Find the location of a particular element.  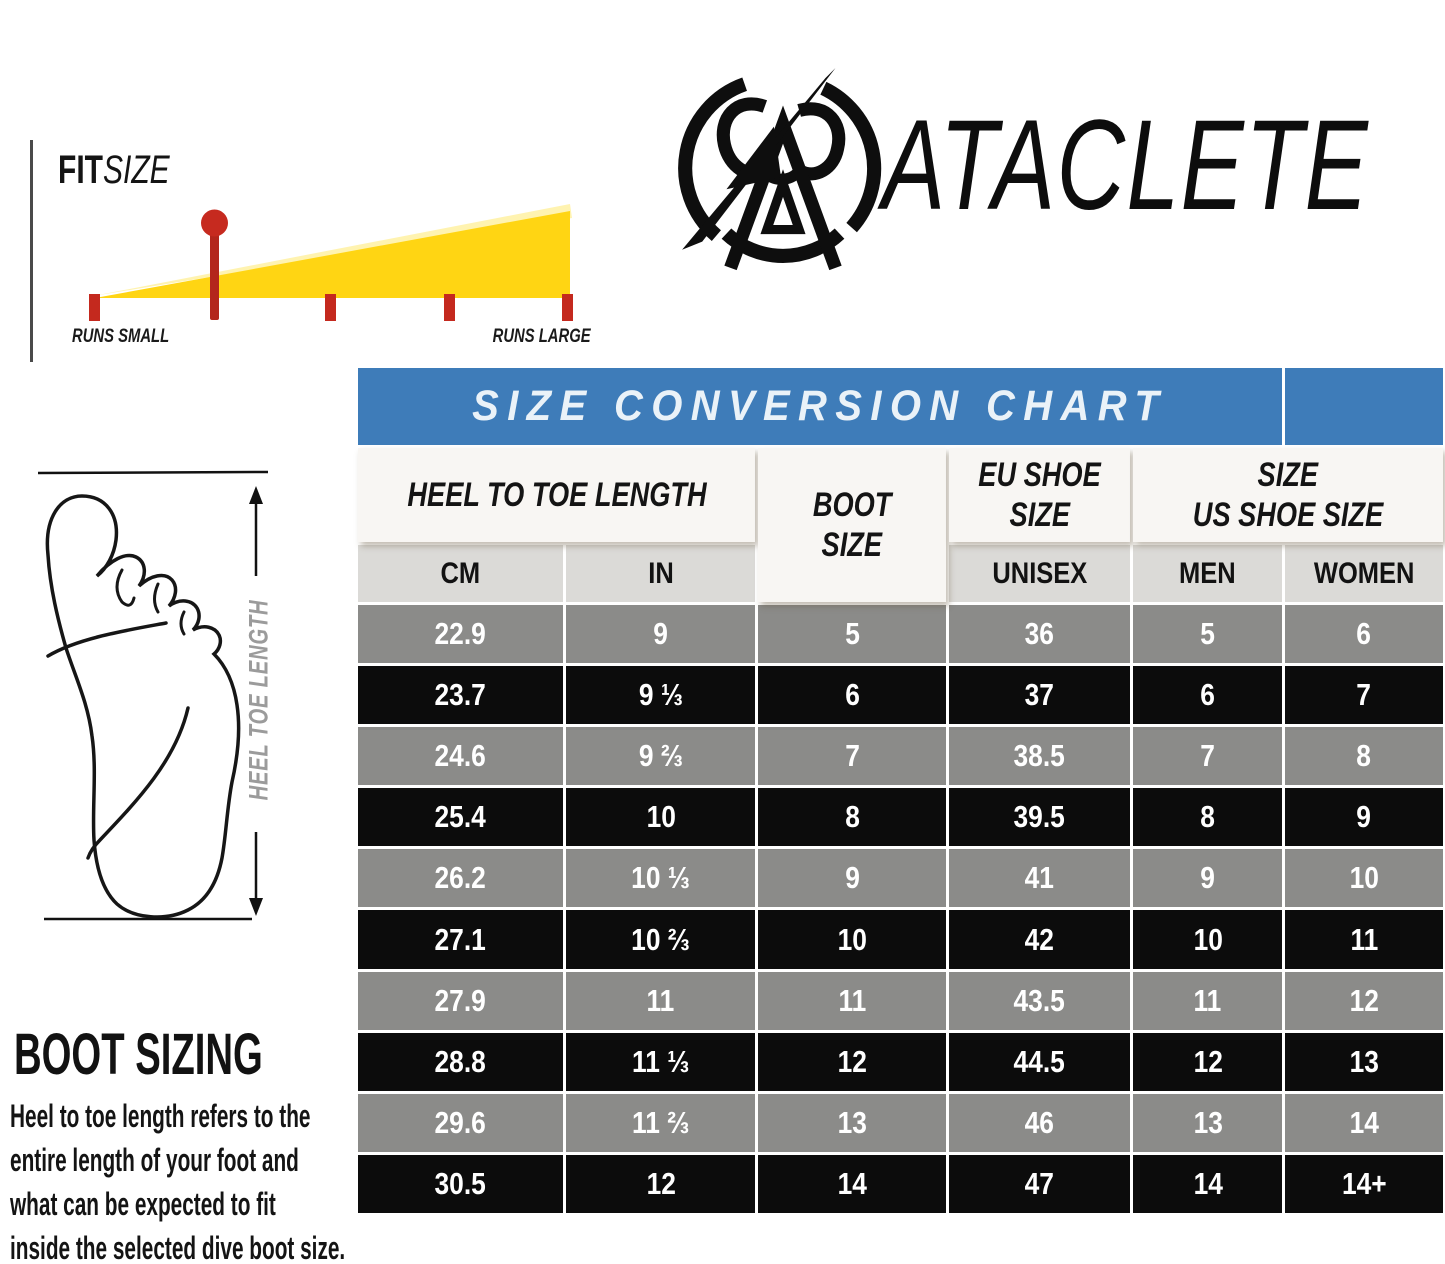

logo-triangle is located at coordinates (783, 188).